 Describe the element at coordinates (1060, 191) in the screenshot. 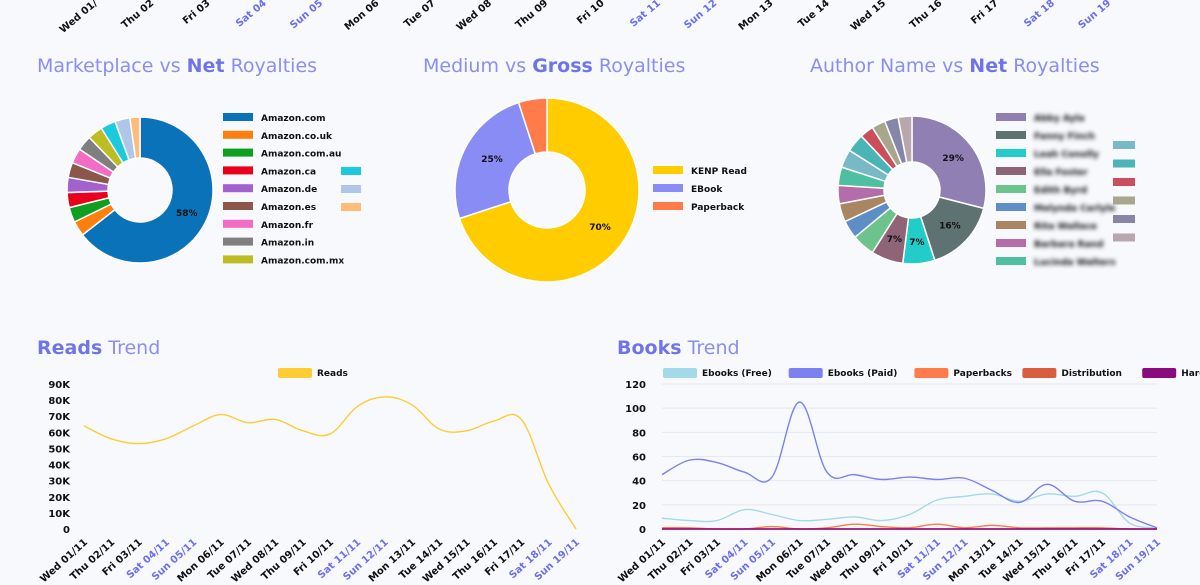

I see `legend-label: Edith Byrd` at that location.